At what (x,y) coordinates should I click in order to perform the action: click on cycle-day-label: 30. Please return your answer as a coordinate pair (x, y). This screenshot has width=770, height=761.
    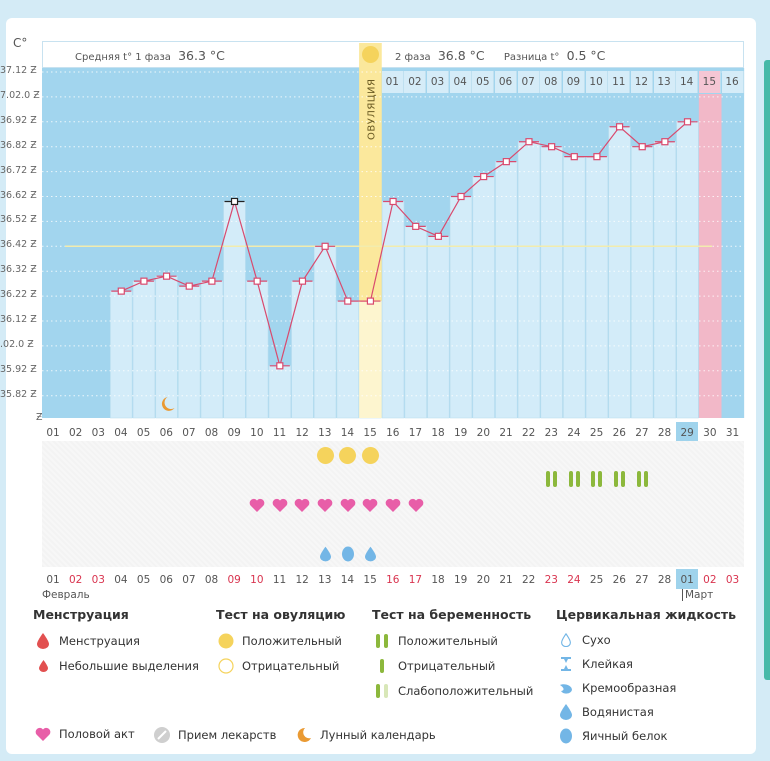
    Looking at the image, I should click on (710, 433).